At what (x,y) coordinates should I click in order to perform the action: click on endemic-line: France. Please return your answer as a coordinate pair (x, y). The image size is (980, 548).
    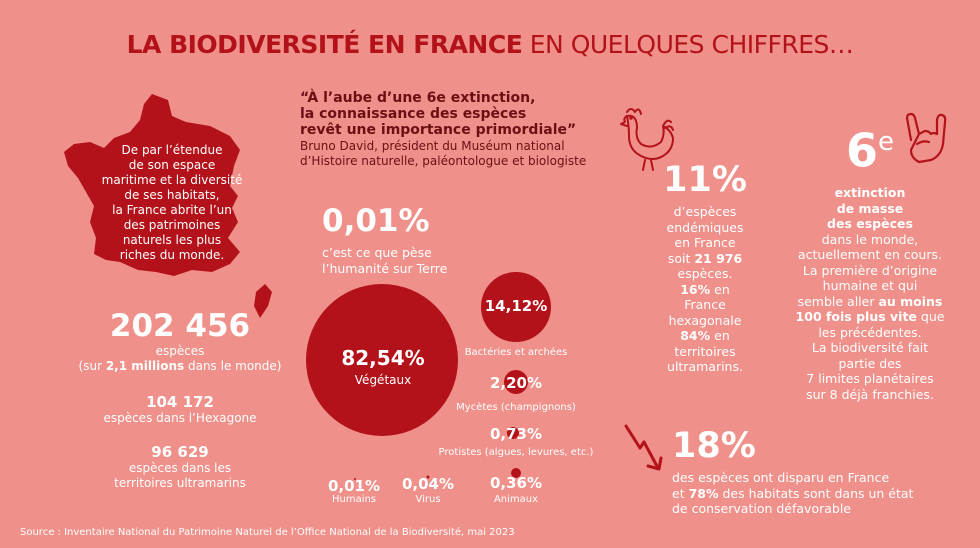
    Looking at the image, I should click on (705, 304).